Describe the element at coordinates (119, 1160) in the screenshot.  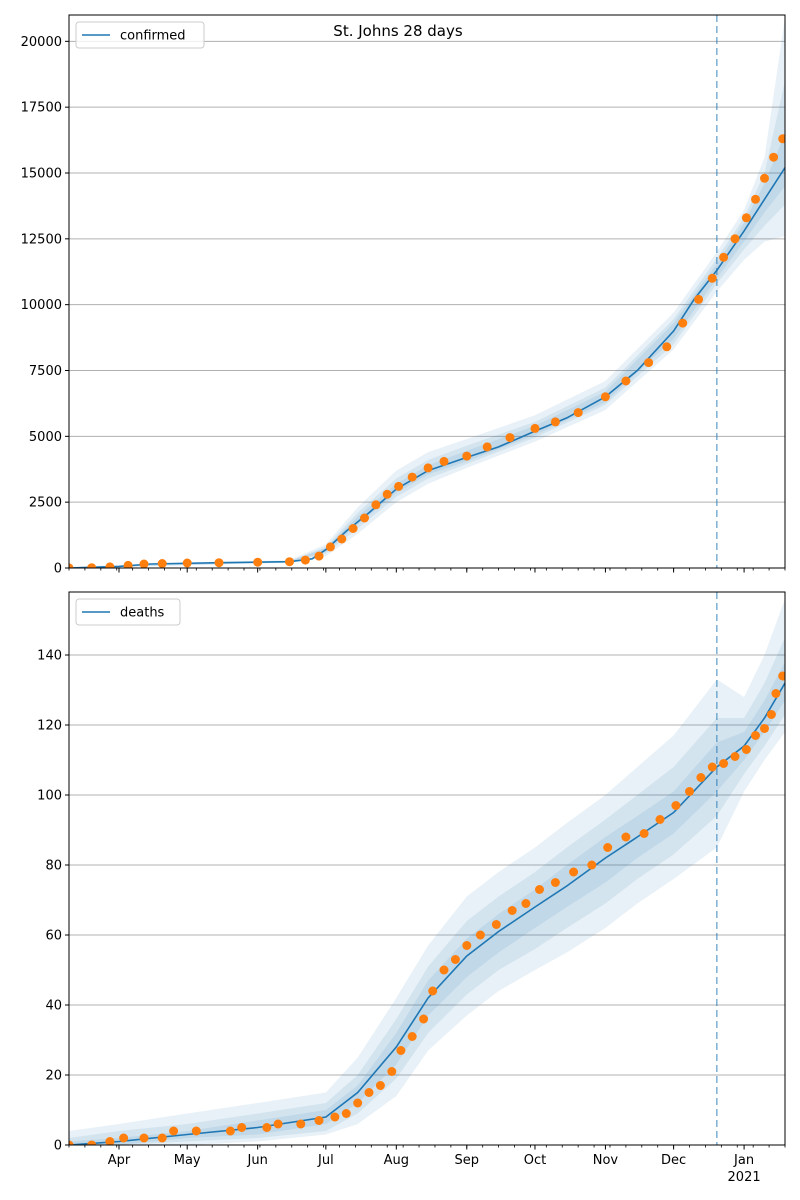
I see `x-tick-label-apr: Apr` at that location.